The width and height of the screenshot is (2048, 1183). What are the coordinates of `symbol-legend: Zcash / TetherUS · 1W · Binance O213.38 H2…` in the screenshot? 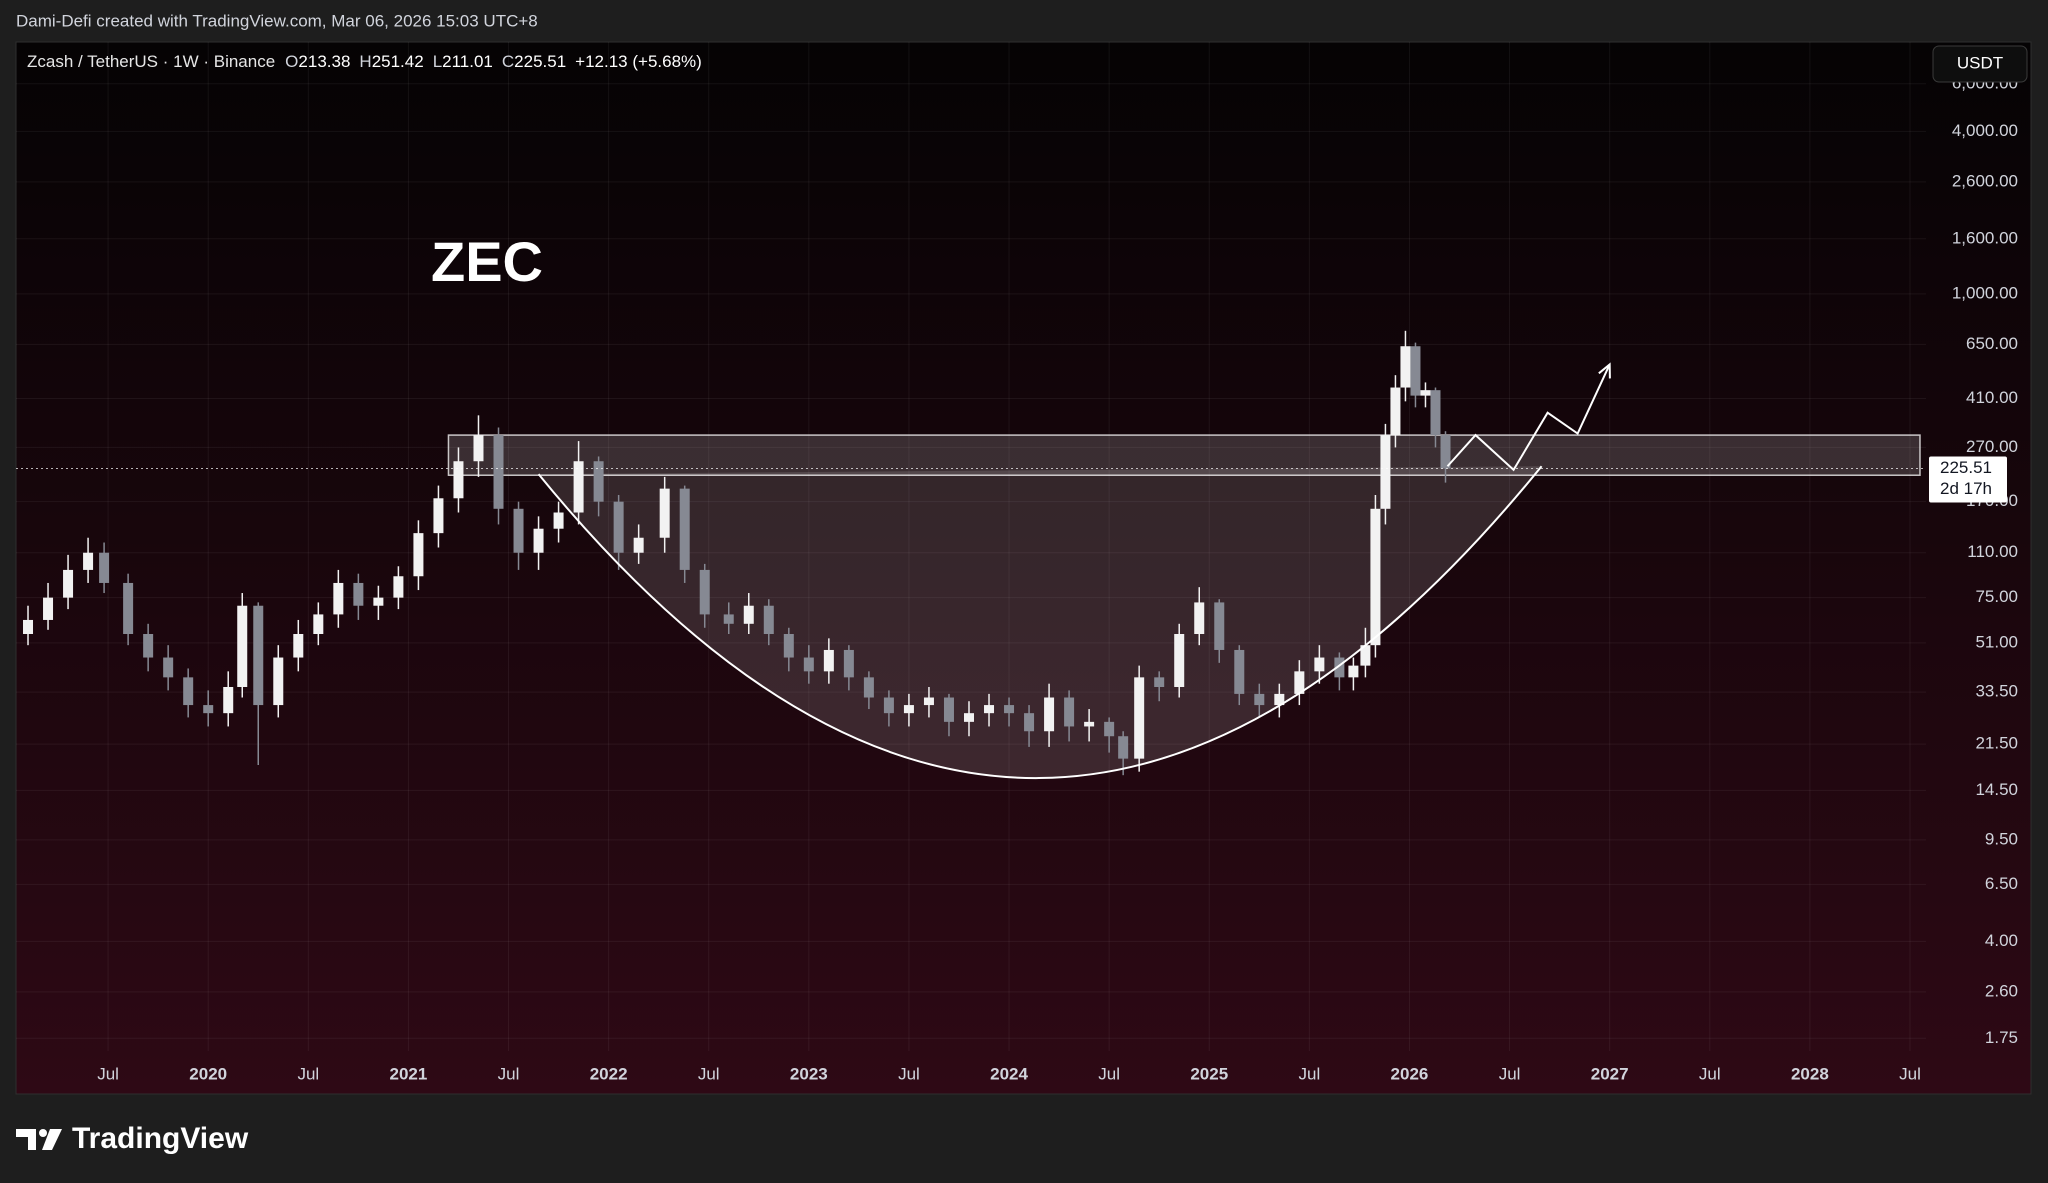 It's located at (364, 61).